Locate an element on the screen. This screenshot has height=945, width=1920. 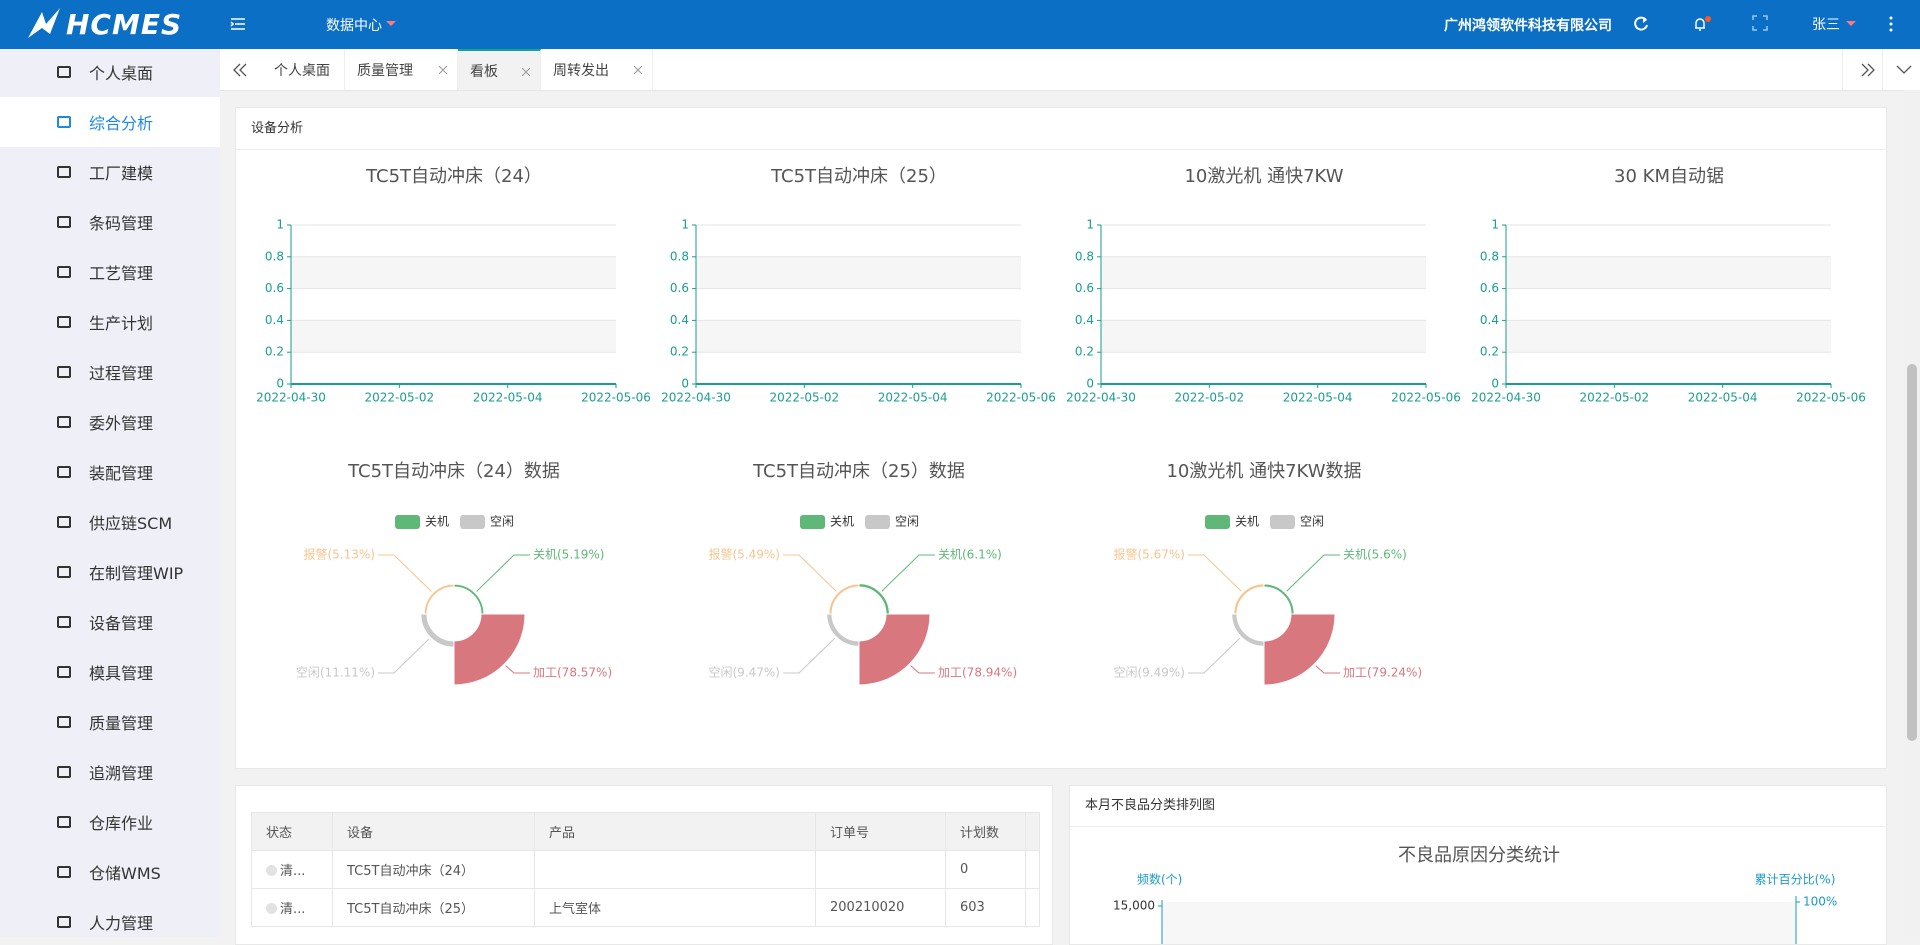
user-name: 张三 is located at coordinates (1826, 25).